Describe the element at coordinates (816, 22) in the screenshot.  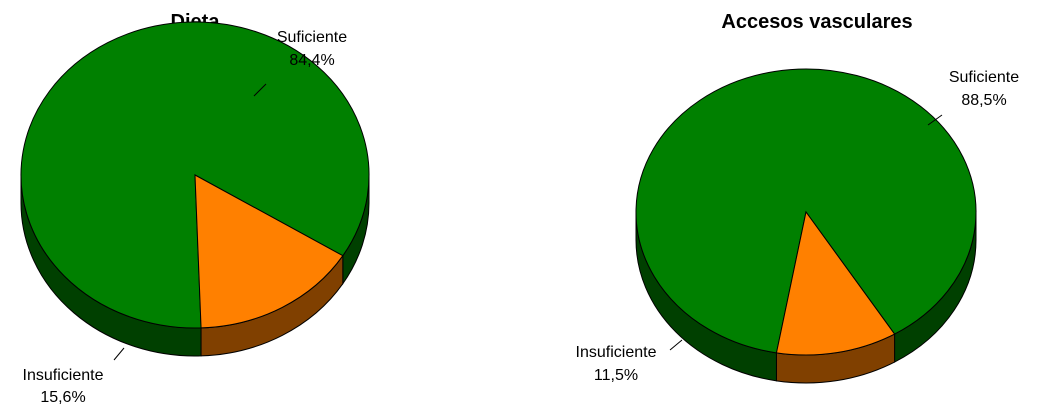
I see `chart-title: Accesos vasculares` at that location.